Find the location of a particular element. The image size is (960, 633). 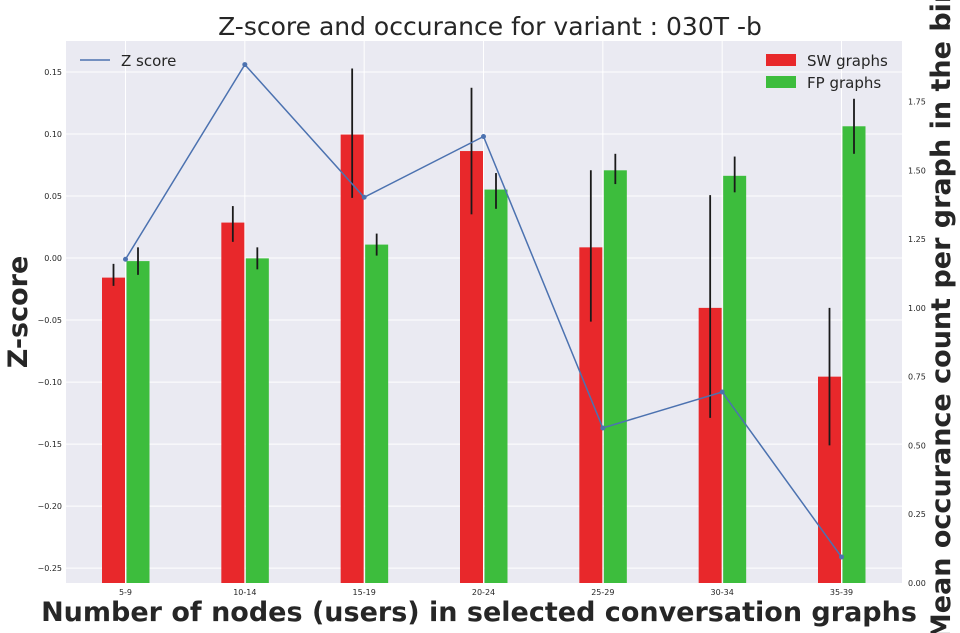

y-tick-label-right: 0.50 is located at coordinates (917, 445).